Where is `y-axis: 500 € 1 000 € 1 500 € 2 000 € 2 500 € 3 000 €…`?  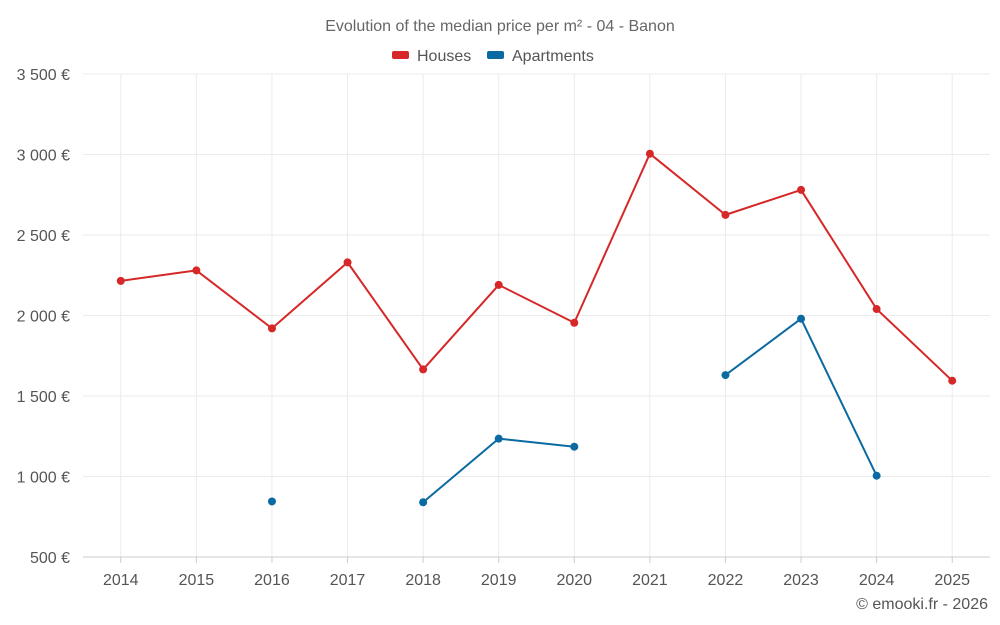 y-axis: 500 € 1 000 € 1 500 € 2 000 € 2 500 € 3 000 €… is located at coordinates (43, 317).